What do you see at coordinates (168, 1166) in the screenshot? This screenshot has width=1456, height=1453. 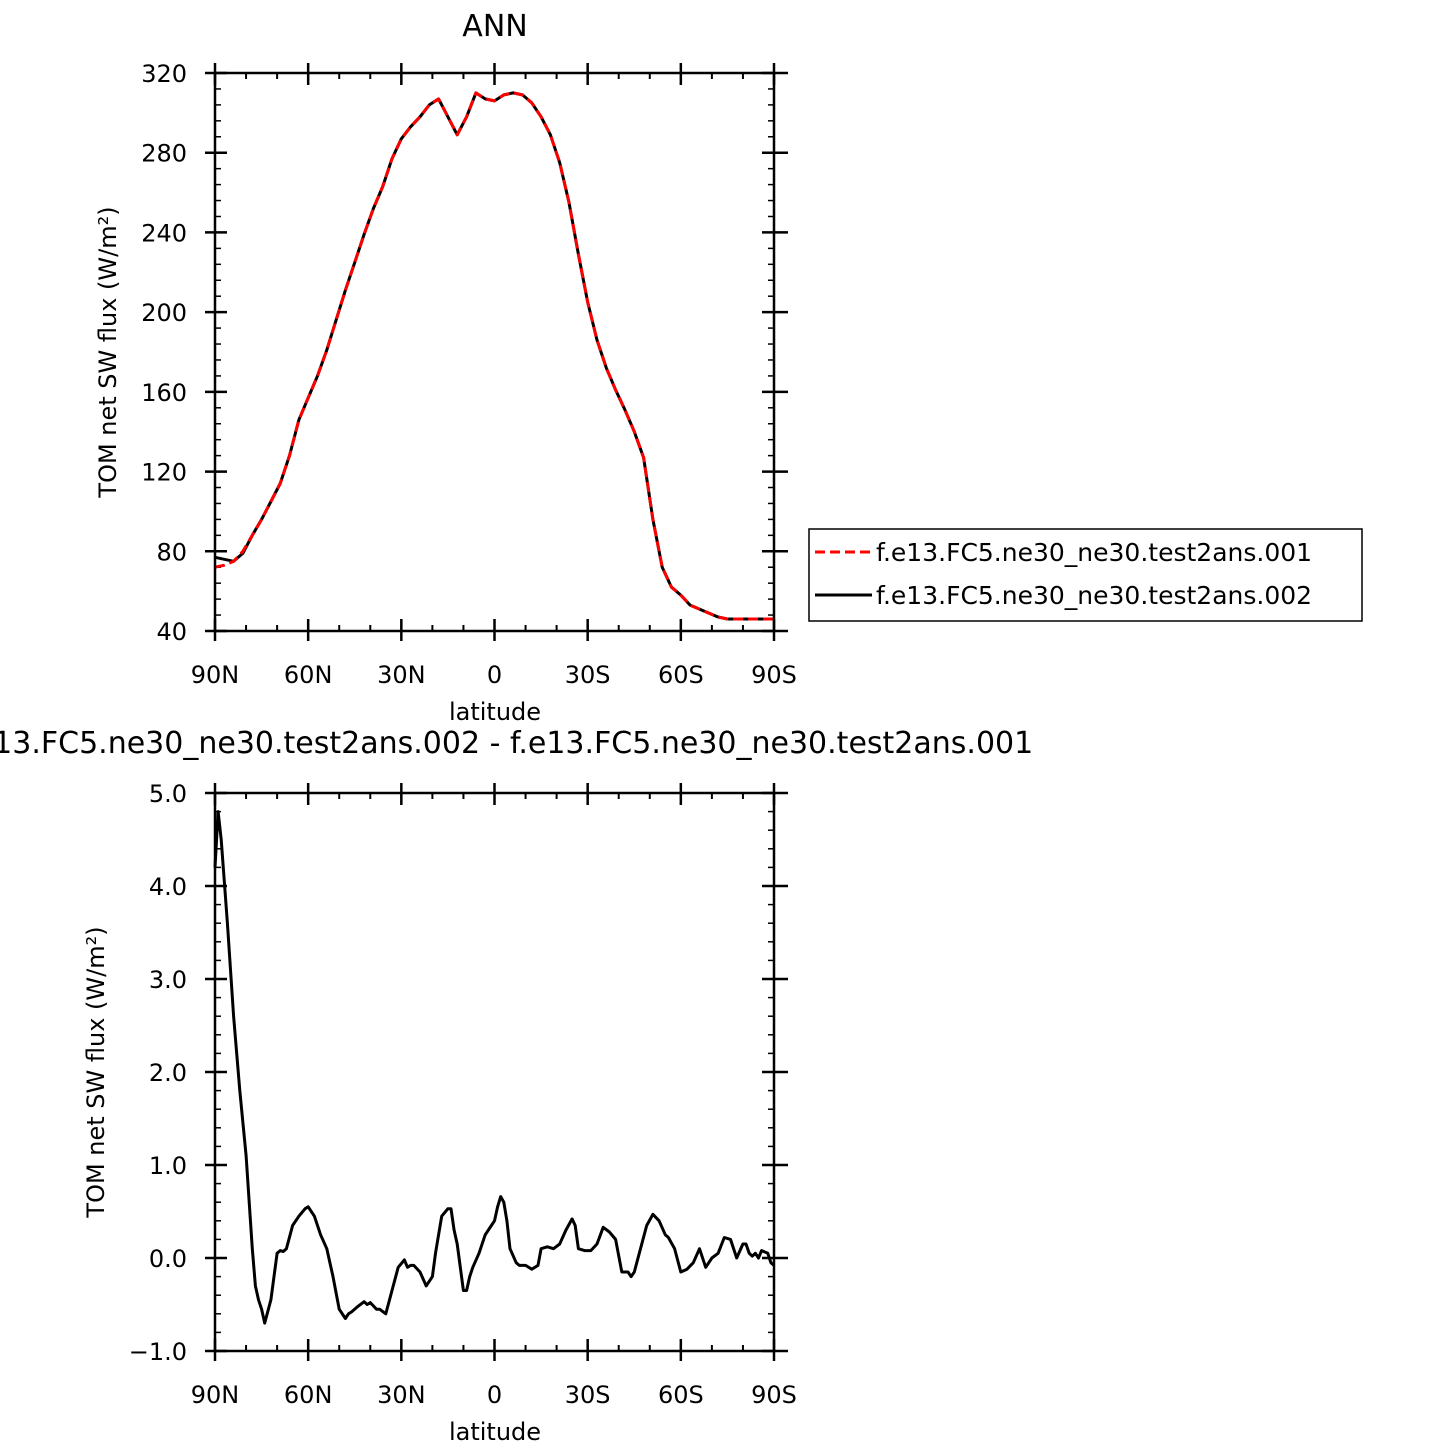 I see `bottom-y-tick-label: 1.0` at bounding box center [168, 1166].